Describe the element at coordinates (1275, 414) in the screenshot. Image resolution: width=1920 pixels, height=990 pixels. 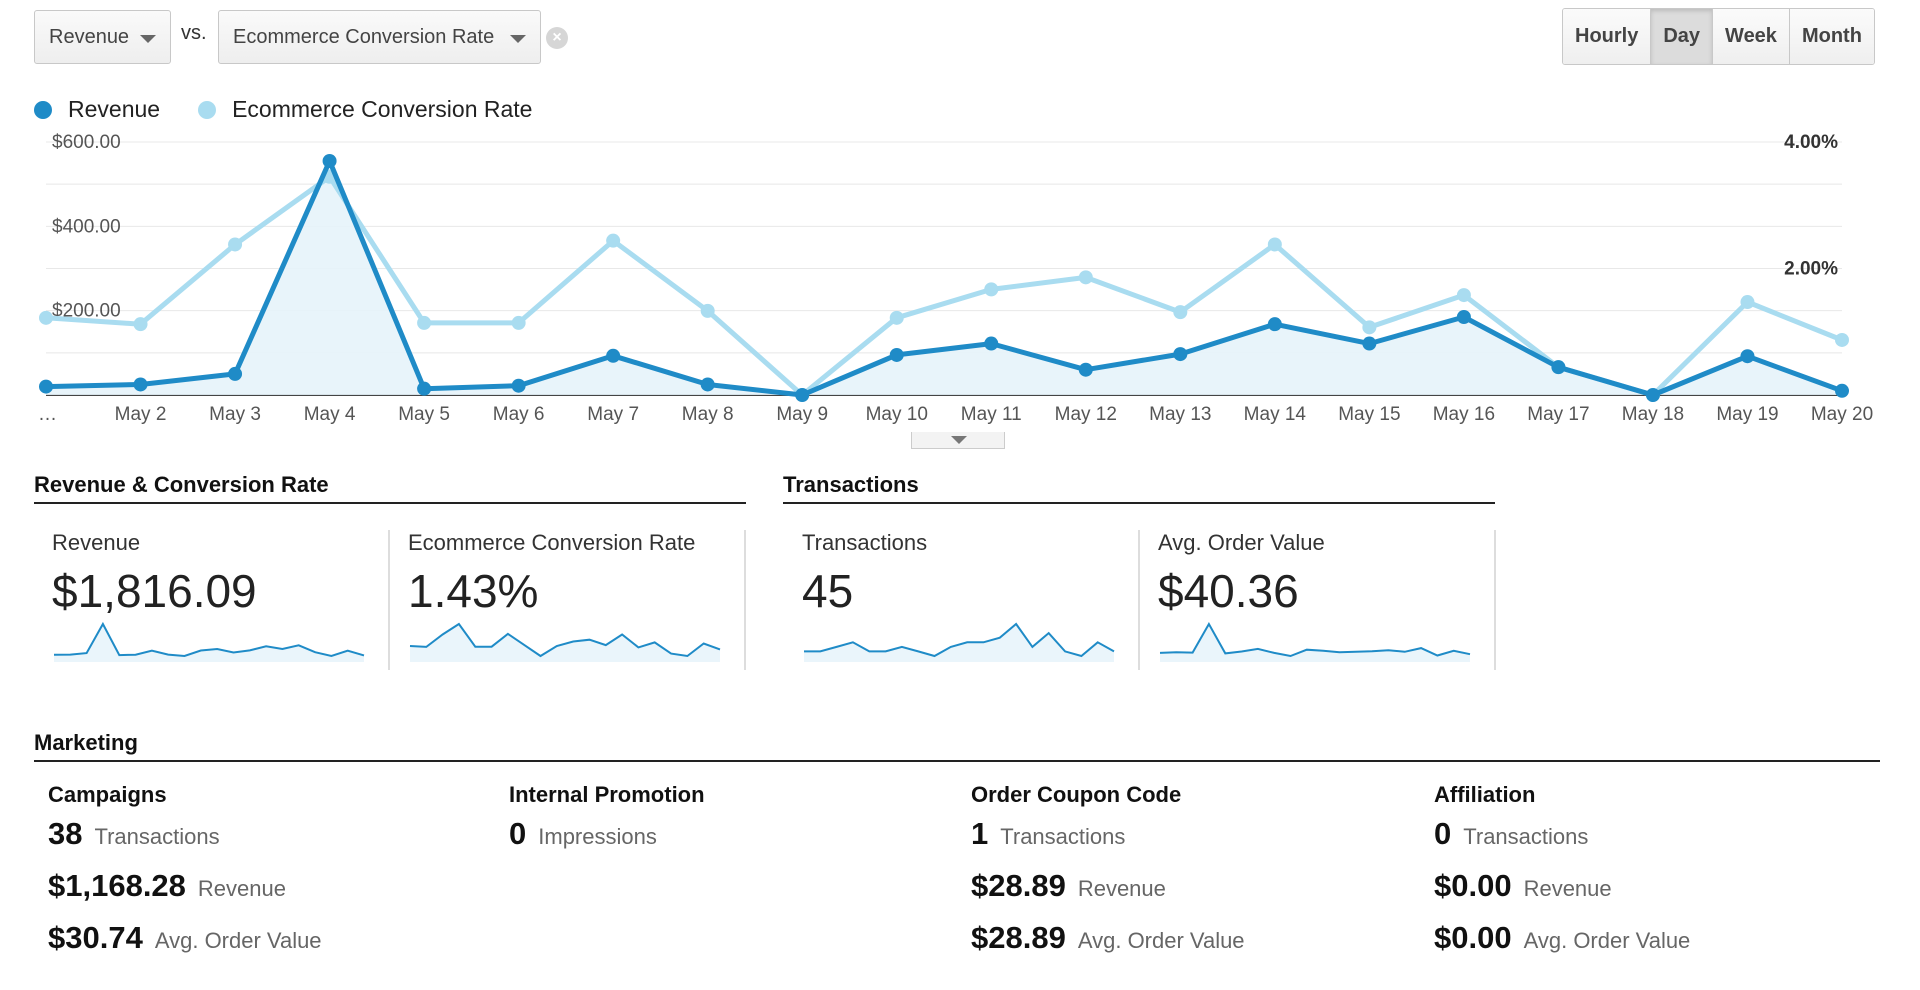
I see `x-tick-label: May 14` at that location.